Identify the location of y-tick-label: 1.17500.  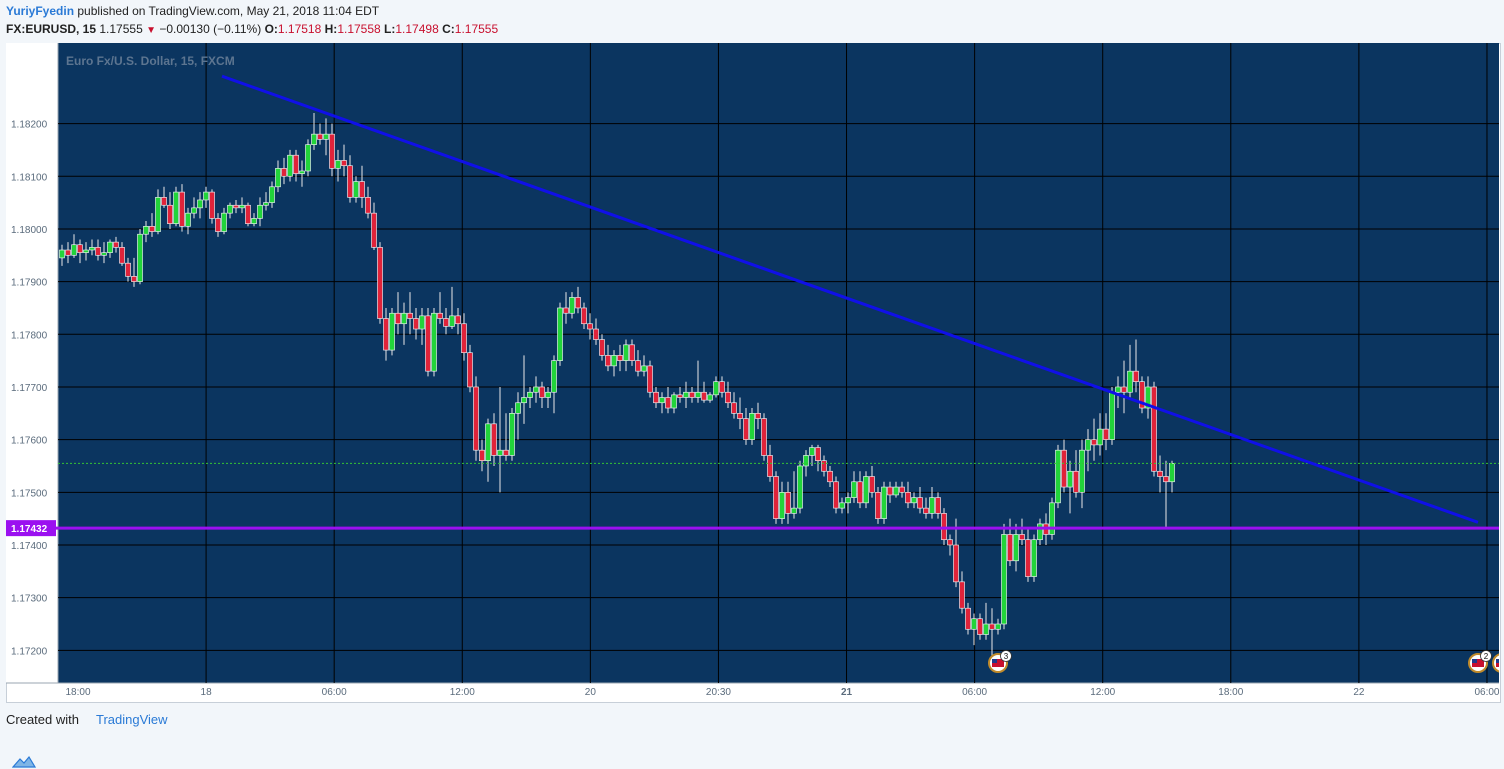
(29, 493).